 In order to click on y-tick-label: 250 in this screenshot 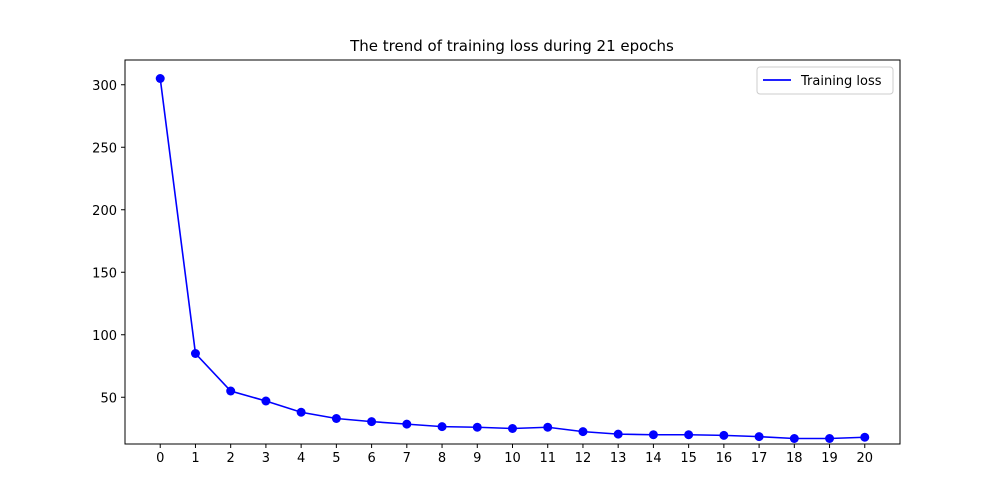, I will do `click(104, 148)`.